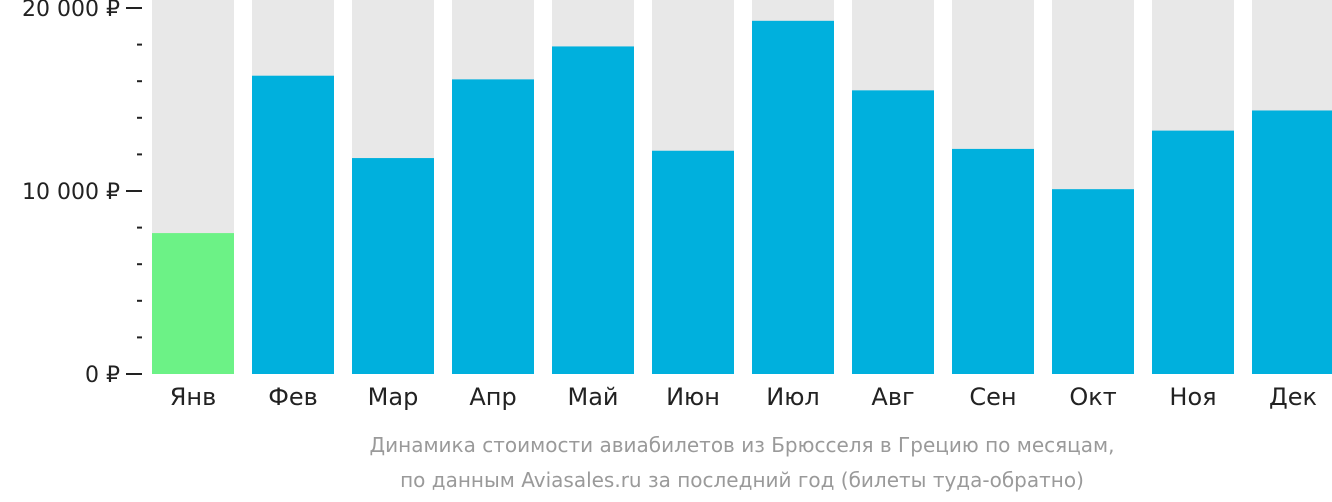 The height and width of the screenshot is (502, 1332). Describe the element at coordinates (71, 11) in the screenshot. I see `y-tick-label: 20 000 ₽` at that location.